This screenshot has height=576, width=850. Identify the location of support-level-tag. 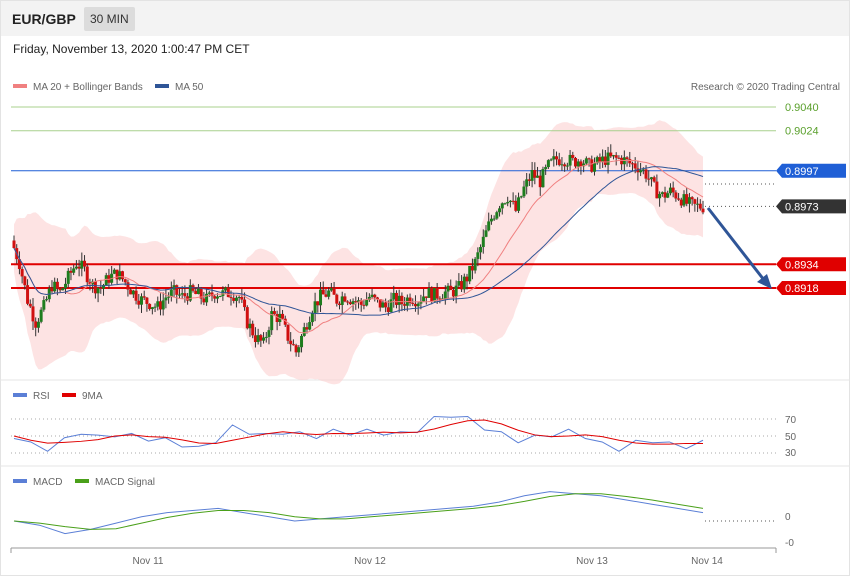
(811, 264).